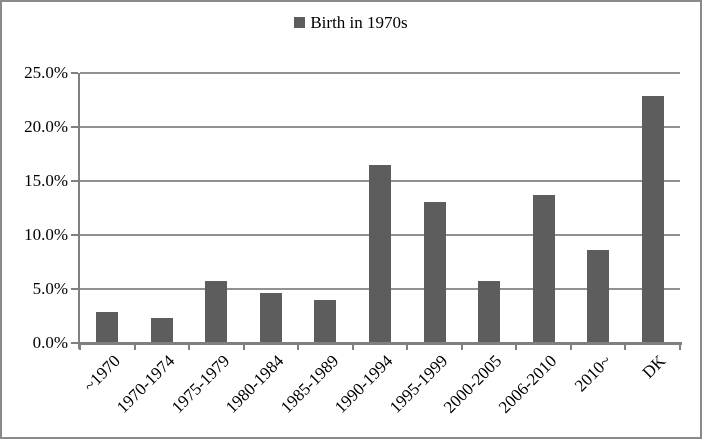 Image resolution: width=702 pixels, height=439 pixels. I want to click on y-tick-label: 0.0%, so click(50, 342).